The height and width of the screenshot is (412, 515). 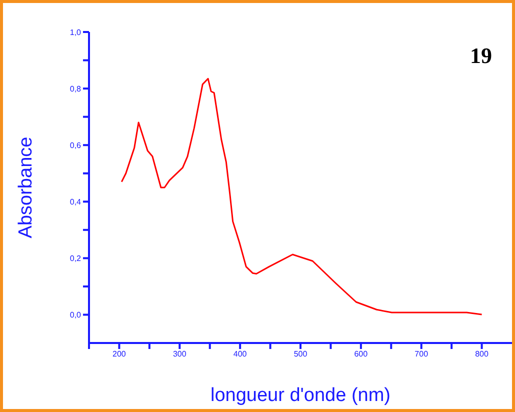 What do you see at coordinates (76, 89) in the screenshot?
I see `y-tick-label: 0,8` at bounding box center [76, 89].